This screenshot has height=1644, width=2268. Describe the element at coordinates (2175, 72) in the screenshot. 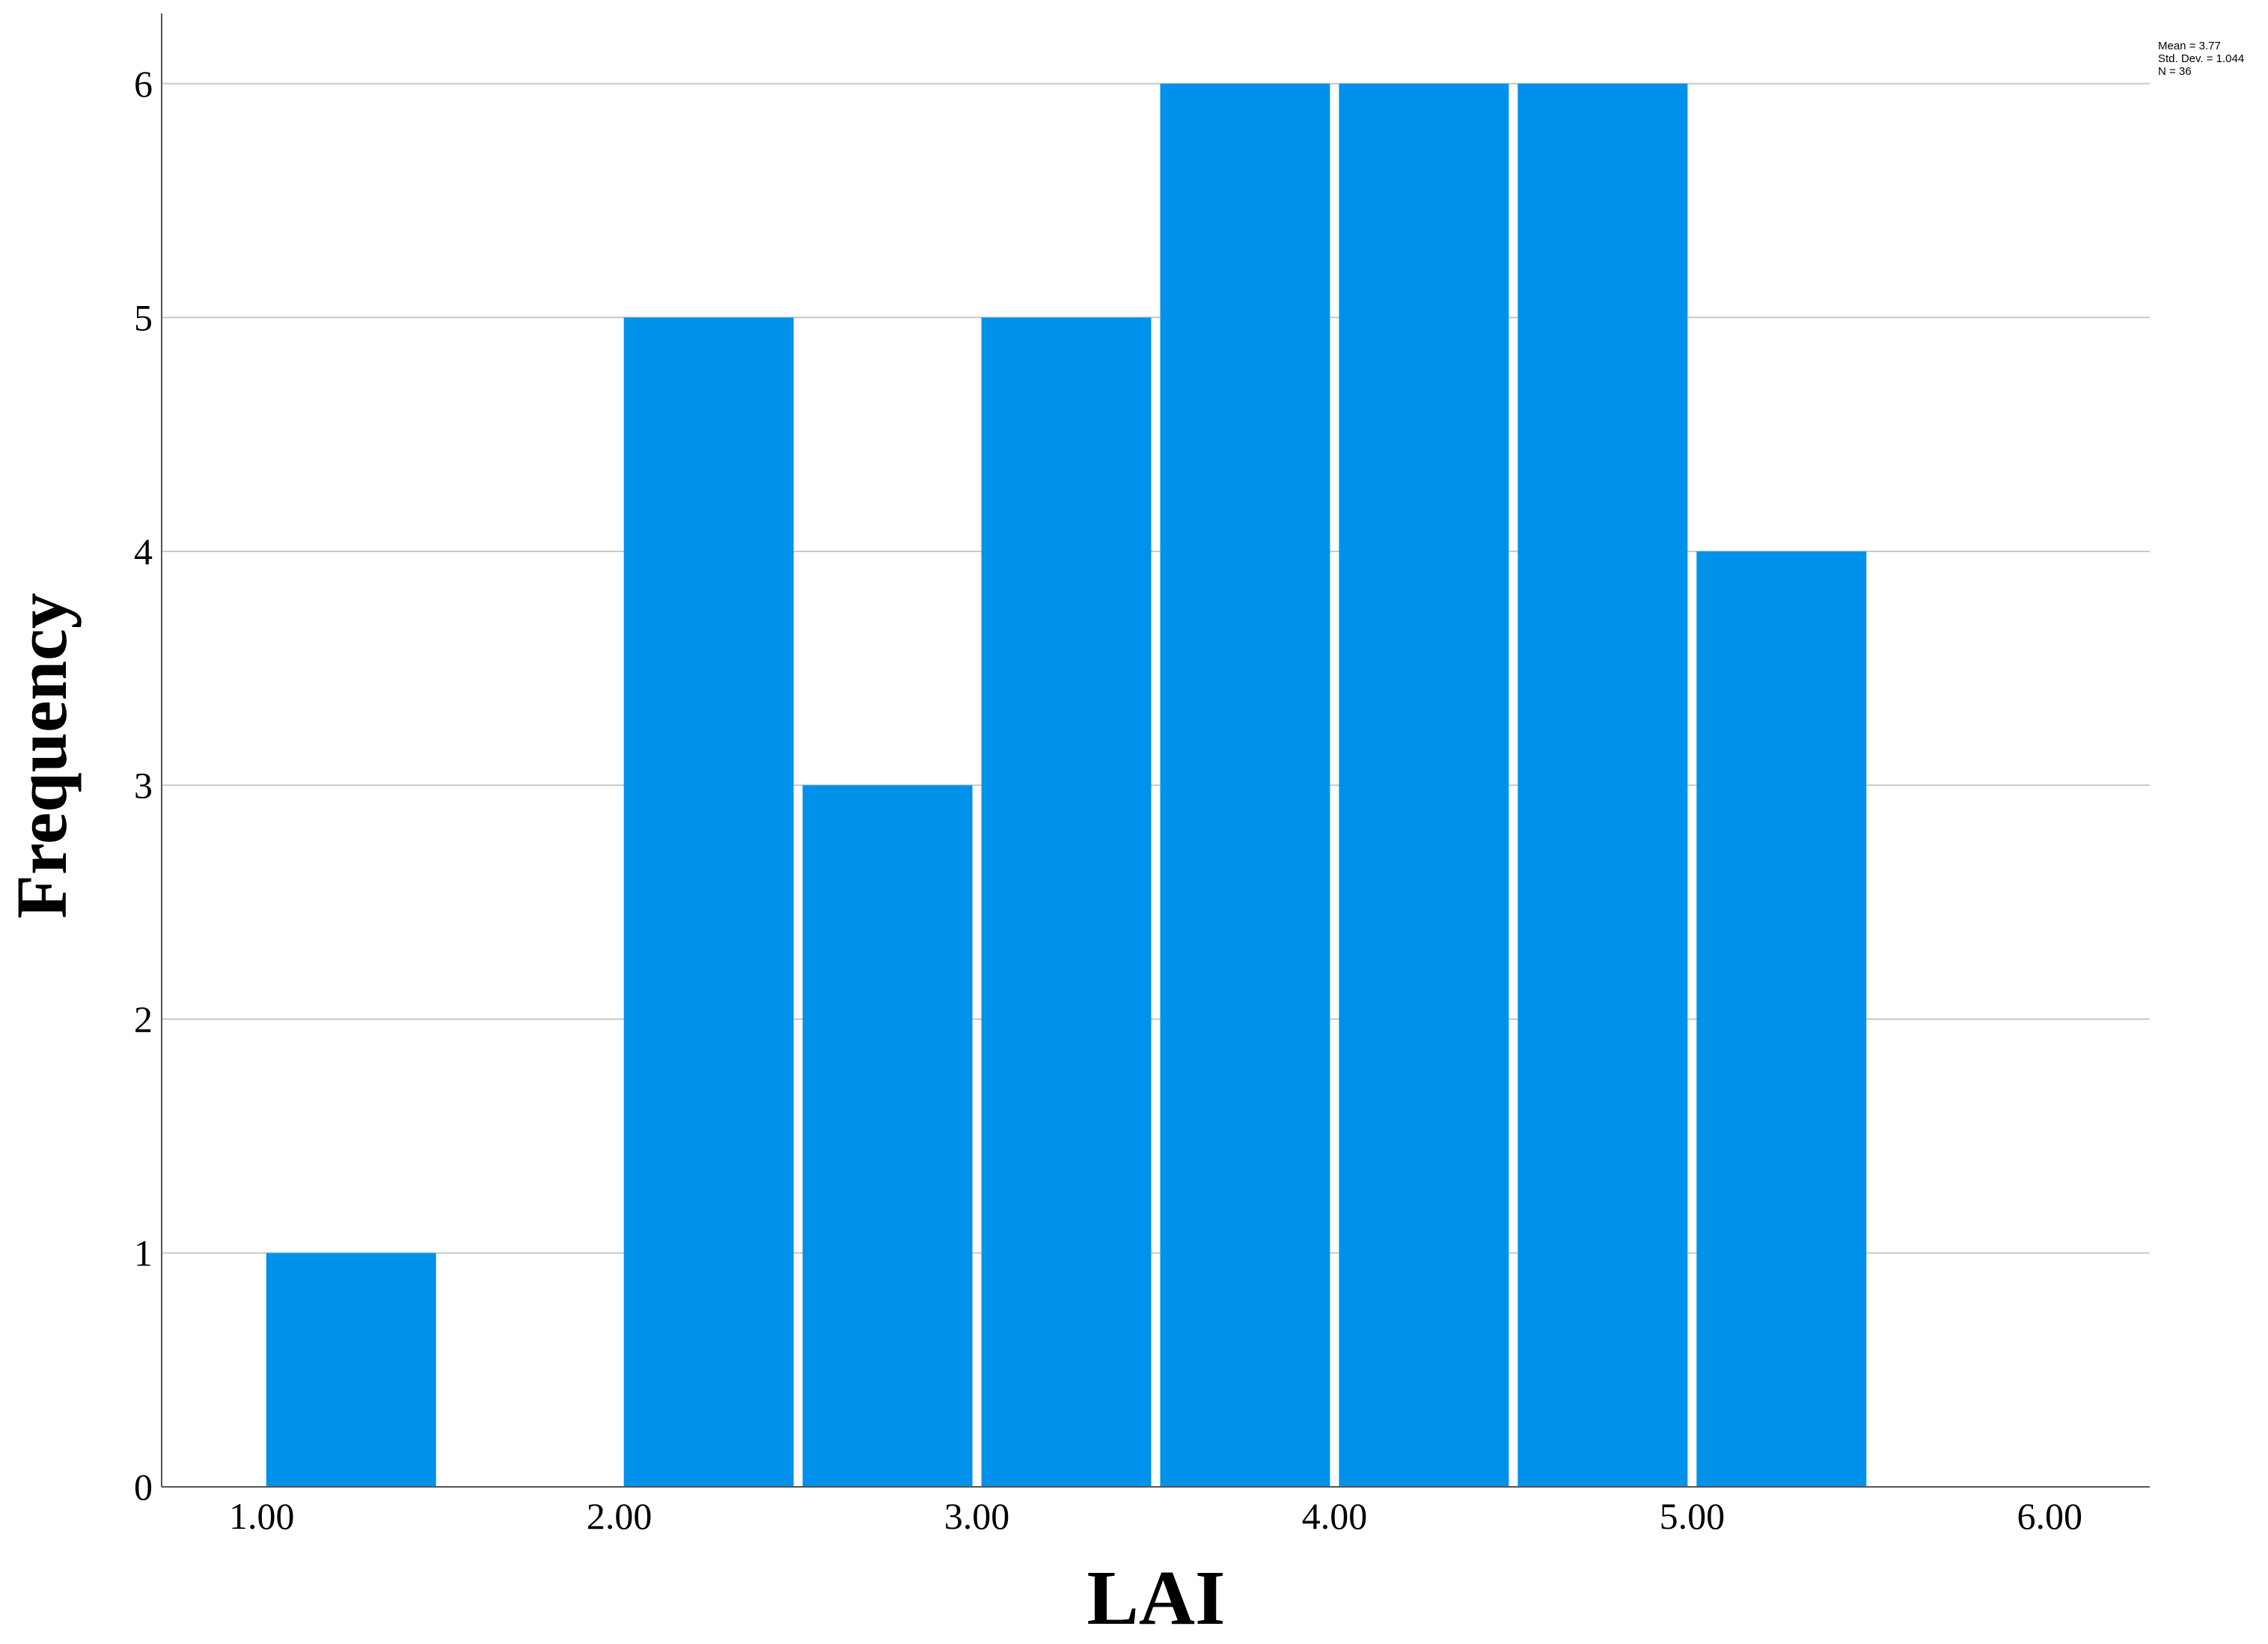

I see `stats-n: N = 36` at that location.